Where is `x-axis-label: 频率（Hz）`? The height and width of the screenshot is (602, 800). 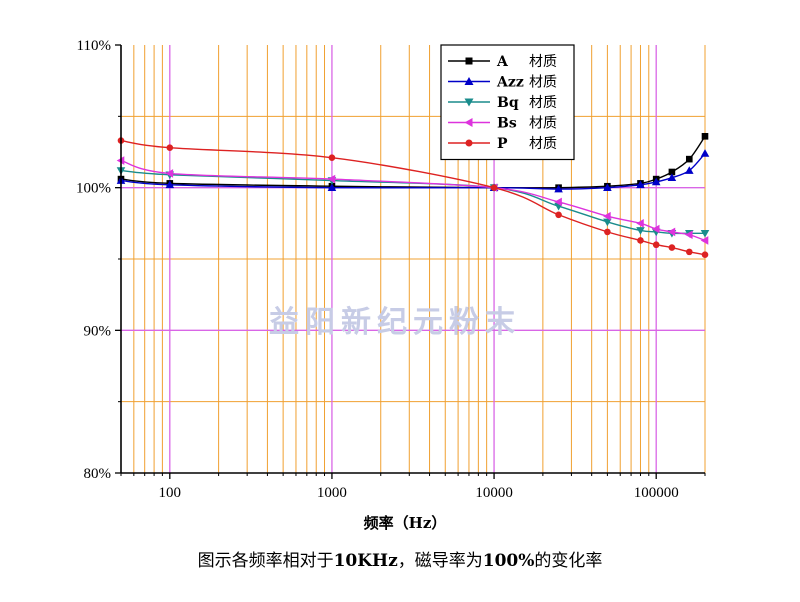
x-axis-label: 频率（Hz） is located at coordinates (405, 523).